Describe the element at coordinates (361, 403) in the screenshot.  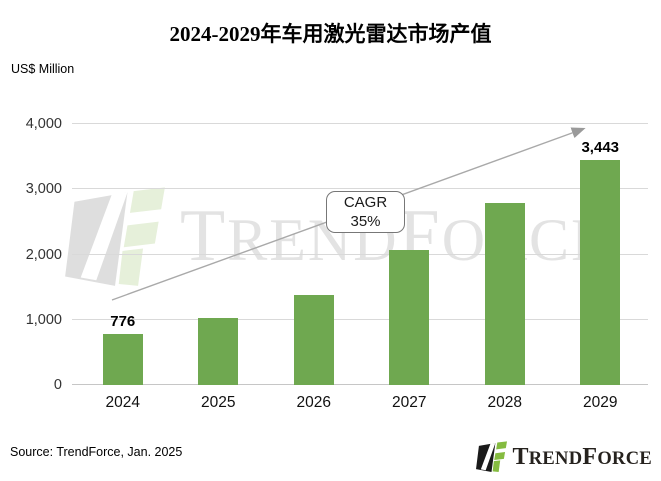
I see `x-axis: 2024 2025 2026 2027 2028 2029` at that location.